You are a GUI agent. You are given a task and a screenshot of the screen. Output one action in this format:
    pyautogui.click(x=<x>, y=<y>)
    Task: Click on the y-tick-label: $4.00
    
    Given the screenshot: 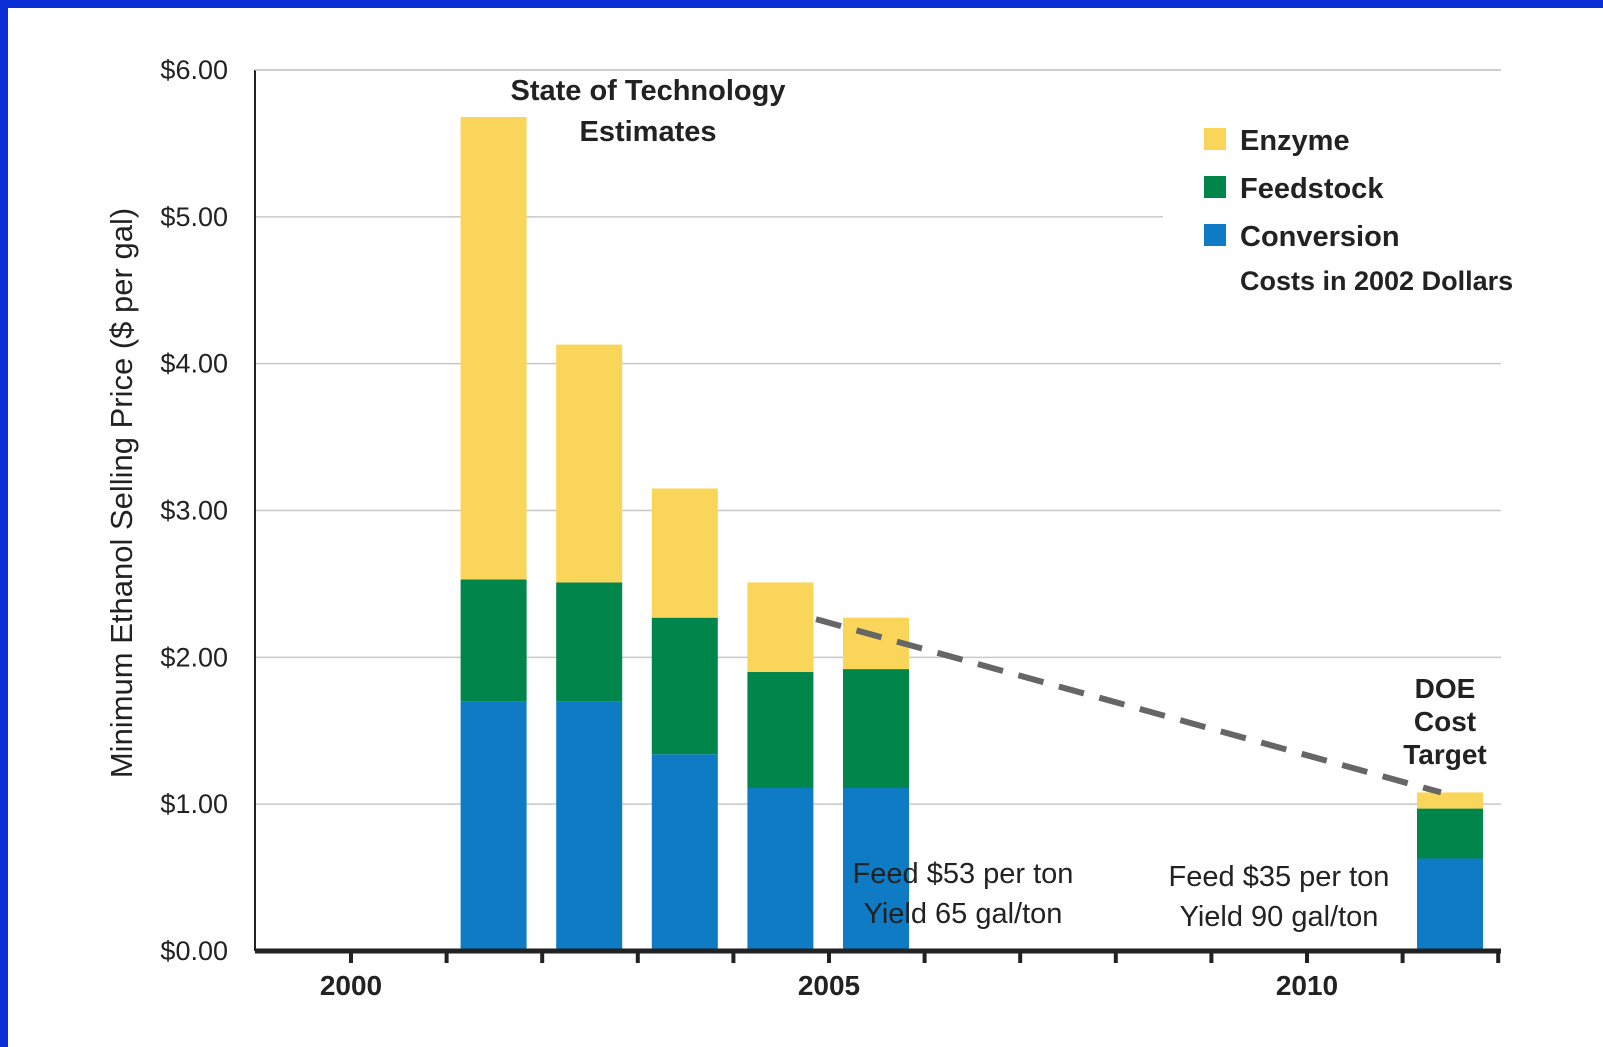 What is the action you would take?
    pyautogui.click(x=194, y=364)
    